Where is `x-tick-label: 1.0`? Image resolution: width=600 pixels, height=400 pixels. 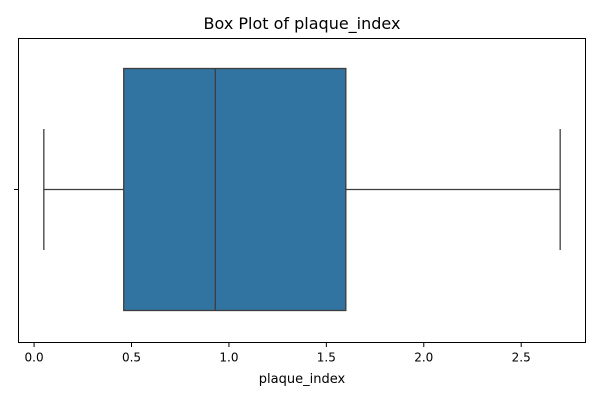 x-tick-label: 1.0 is located at coordinates (228, 358).